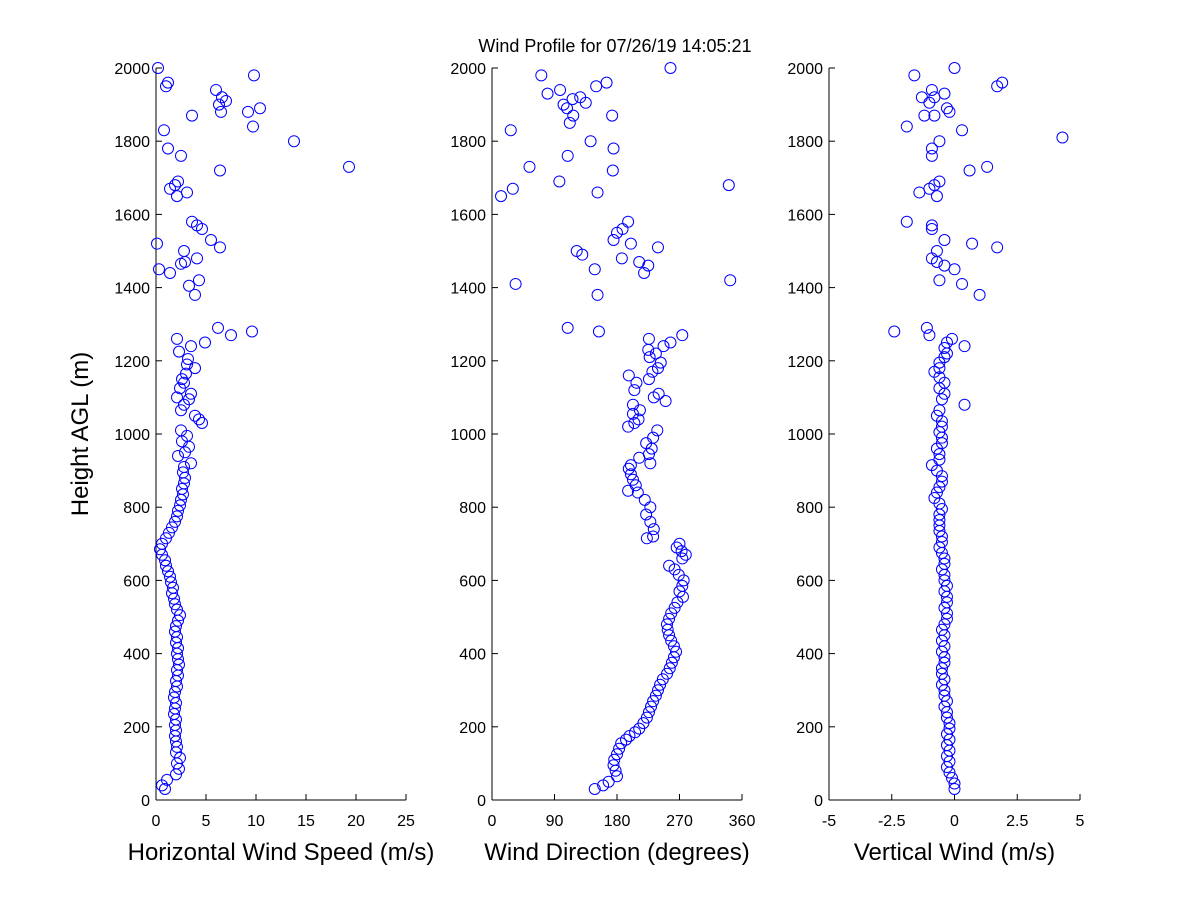  I want to click on y-tick-label: 400, so click(472, 655).